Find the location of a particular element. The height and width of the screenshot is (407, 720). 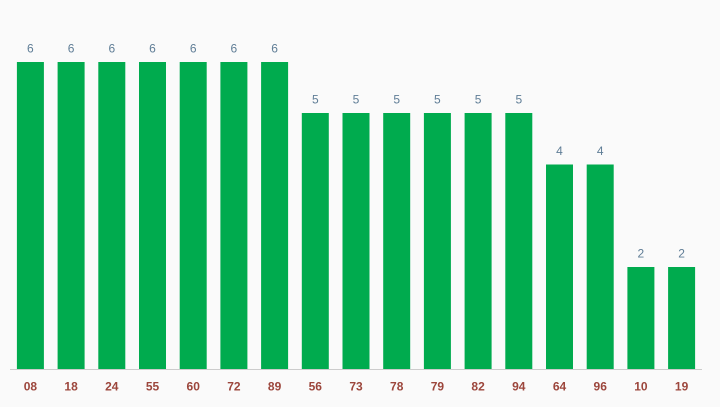

svg-text: 78 is located at coordinates (397, 387).